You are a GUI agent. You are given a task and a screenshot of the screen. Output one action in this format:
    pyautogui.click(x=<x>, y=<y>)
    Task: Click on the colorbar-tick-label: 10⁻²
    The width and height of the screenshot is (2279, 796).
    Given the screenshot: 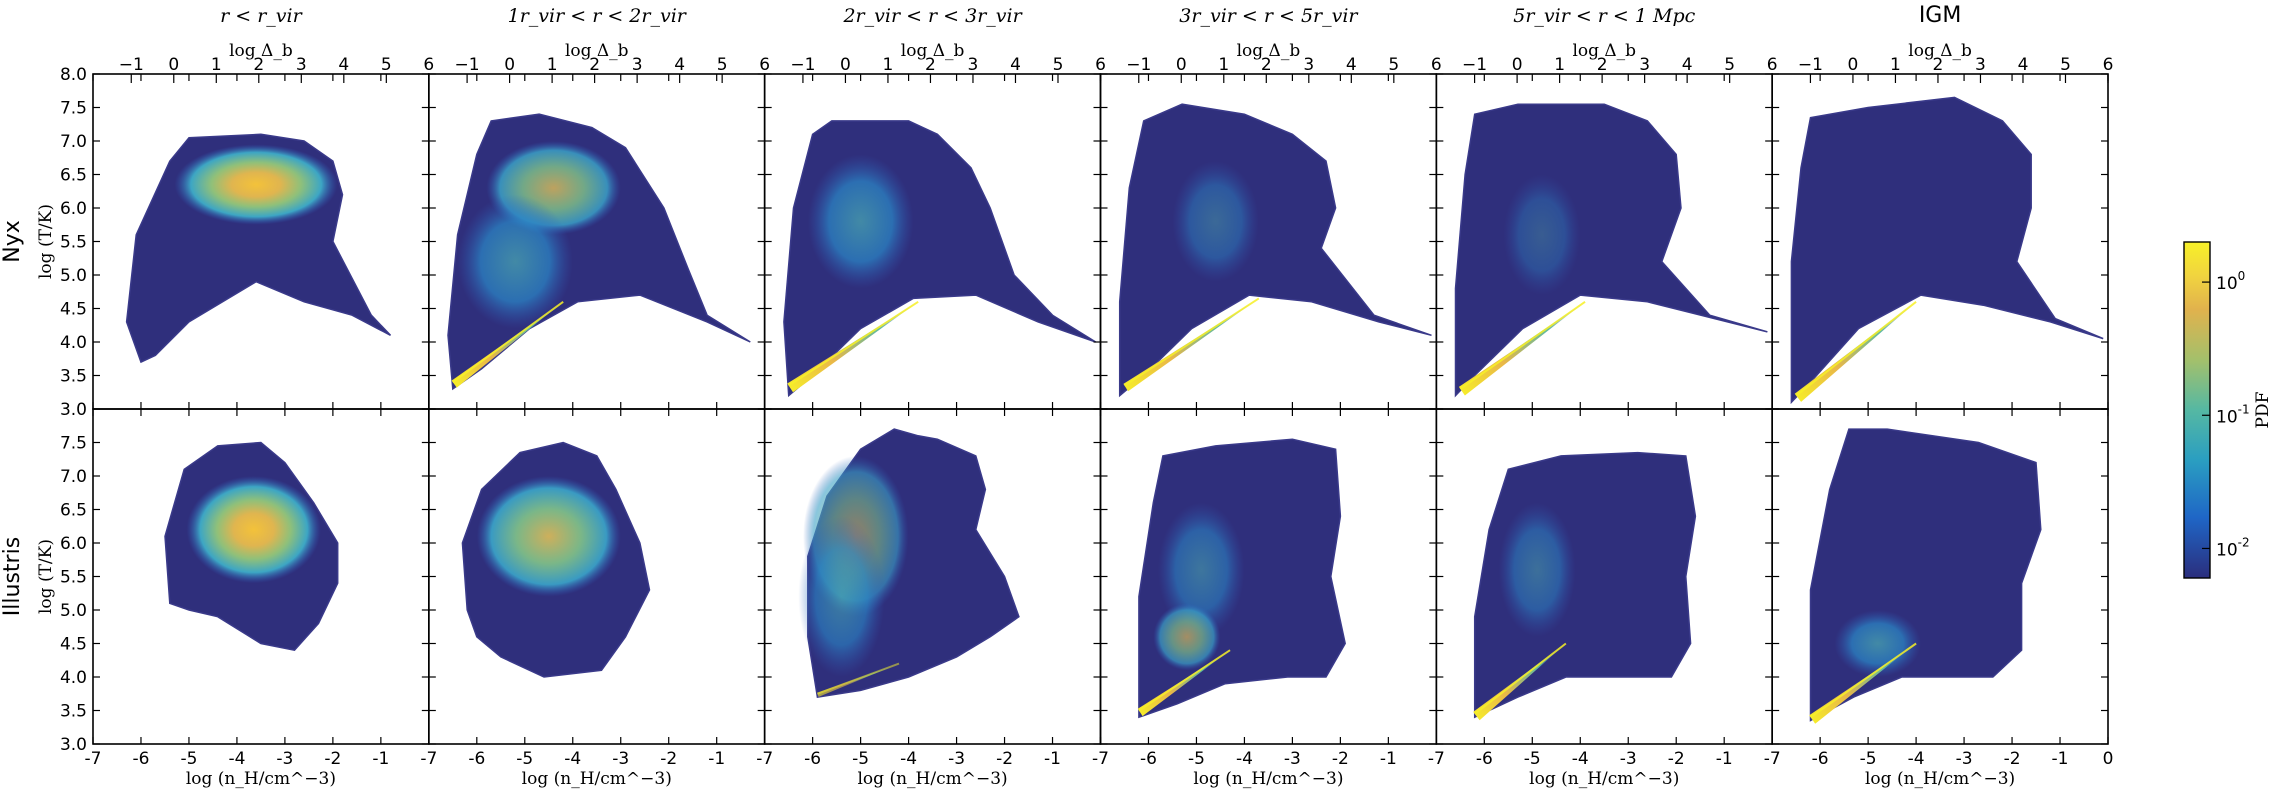 What is the action you would take?
    pyautogui.click(x=2233, y=547)
    